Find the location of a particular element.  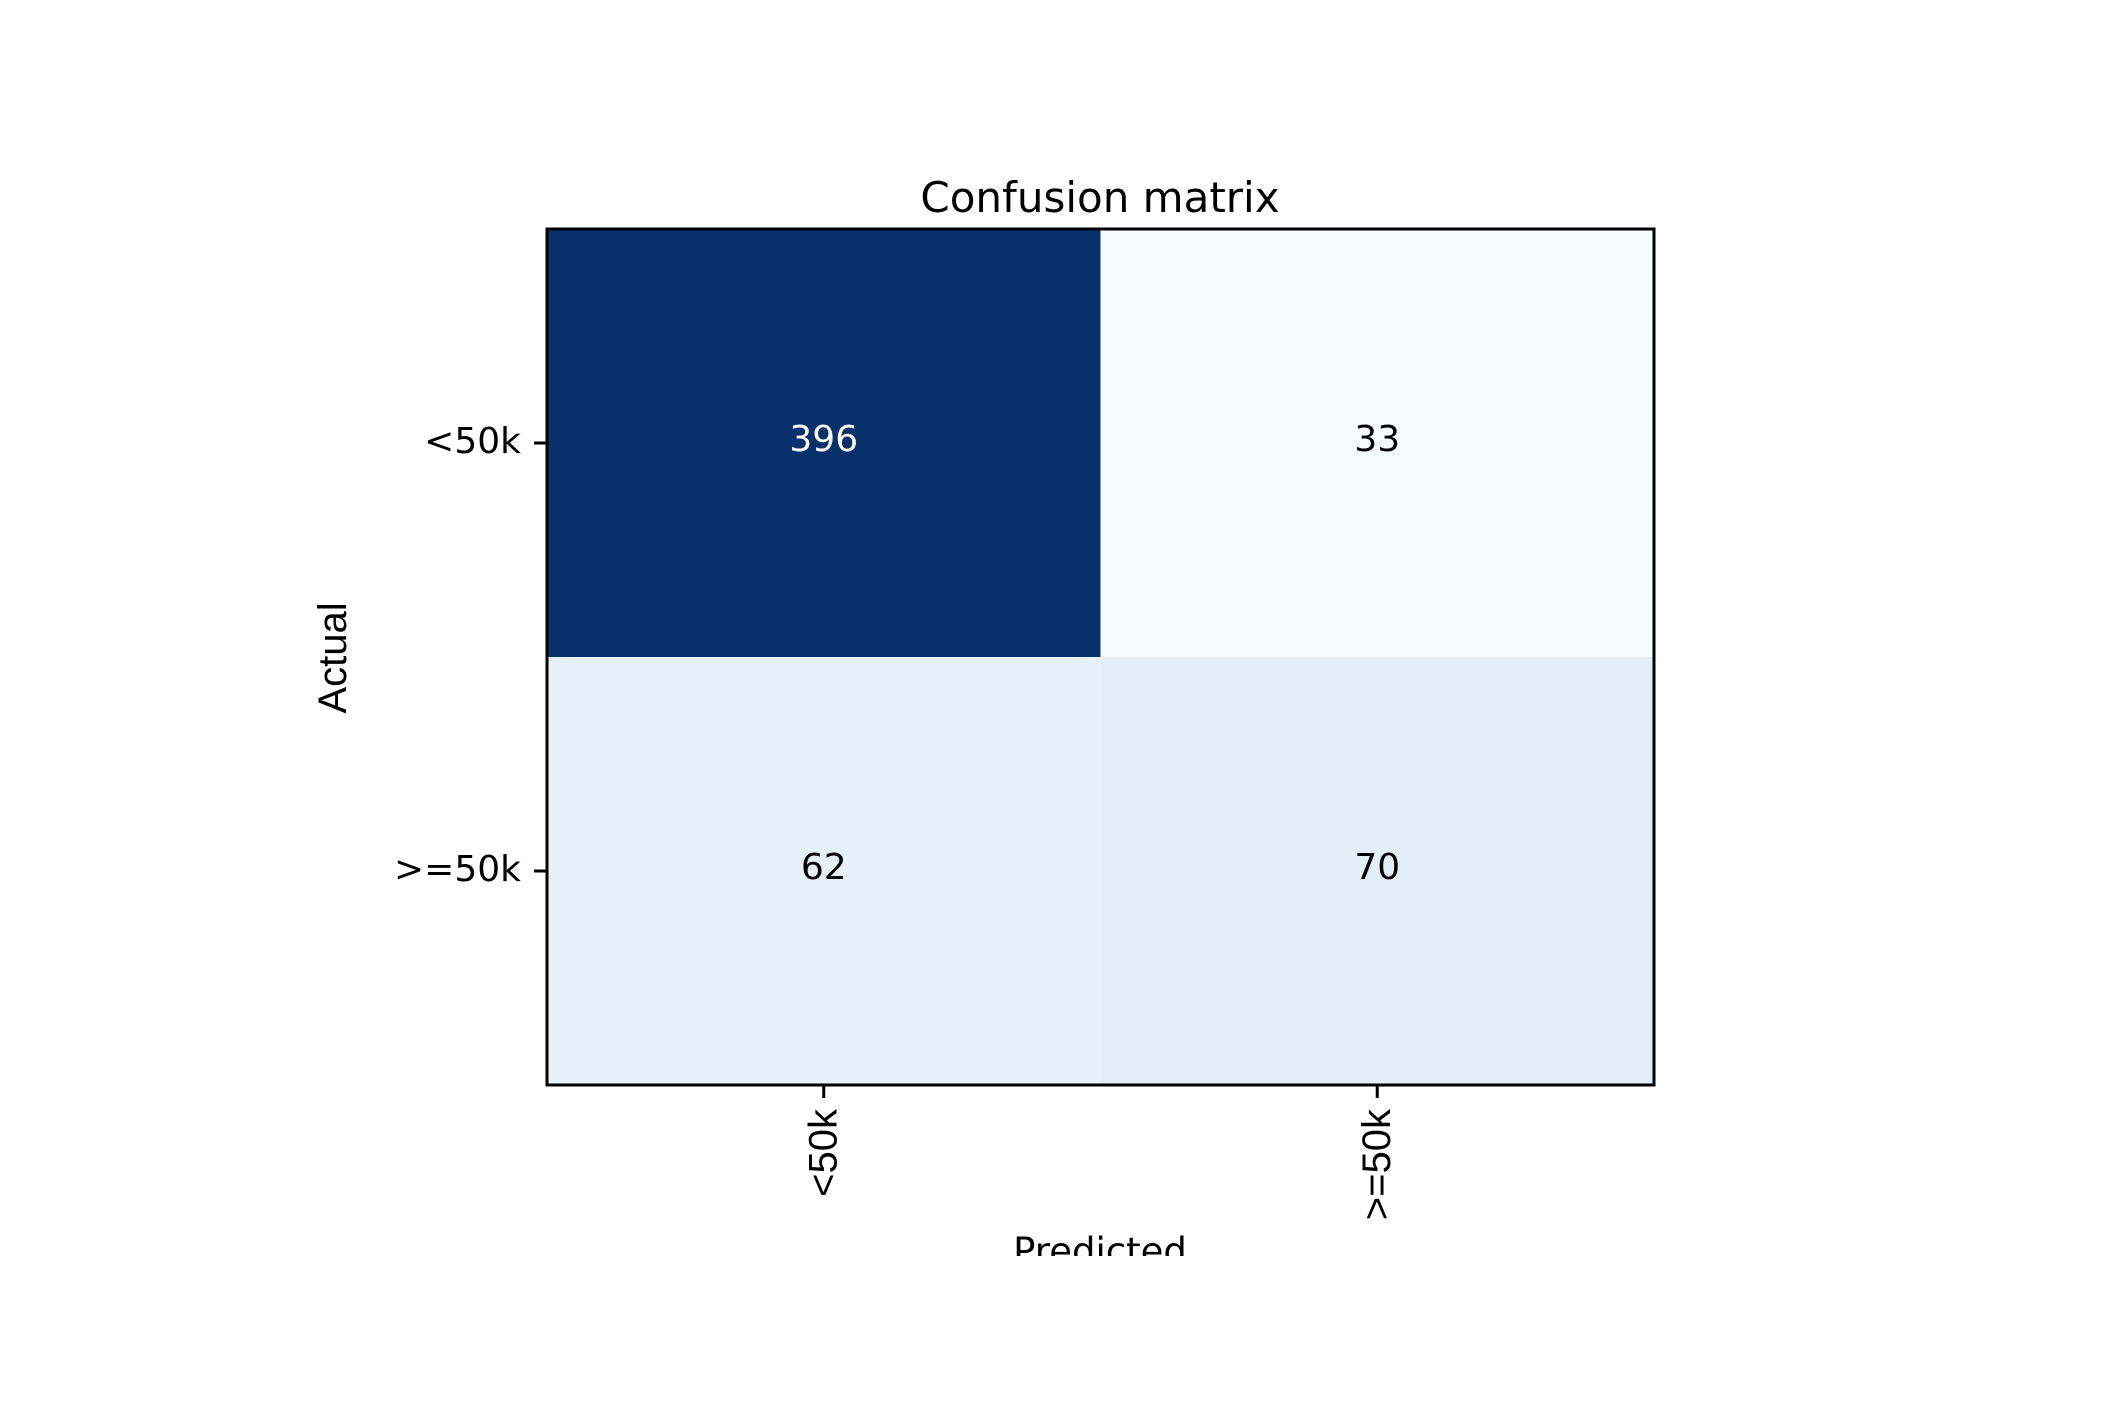

heatmap-cell-r1-c1 is located at coordinates (1377, 871).